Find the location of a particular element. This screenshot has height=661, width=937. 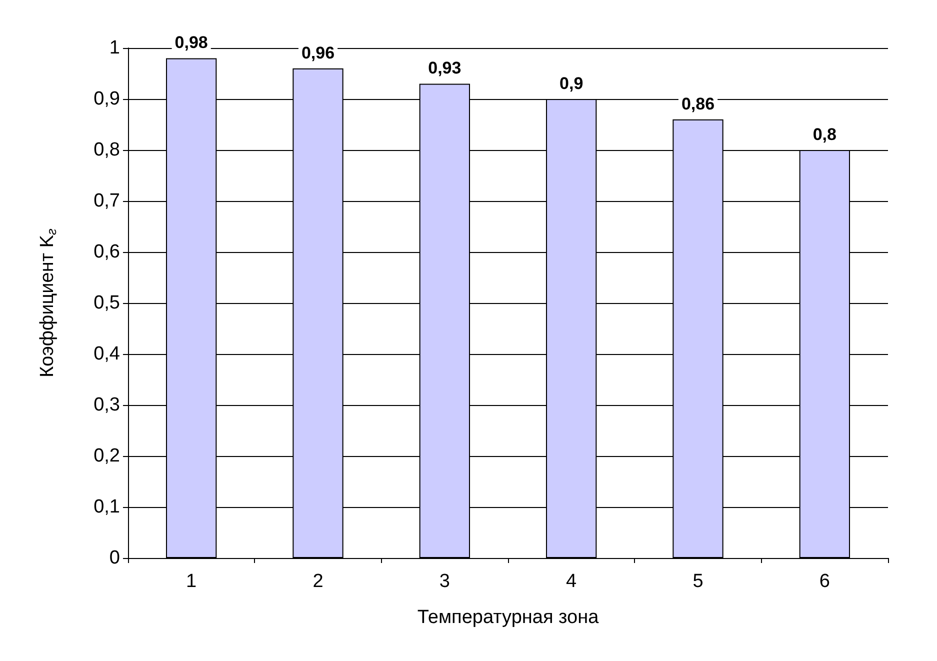

x-tick-label: 6 is located at coordinates (824, 581).